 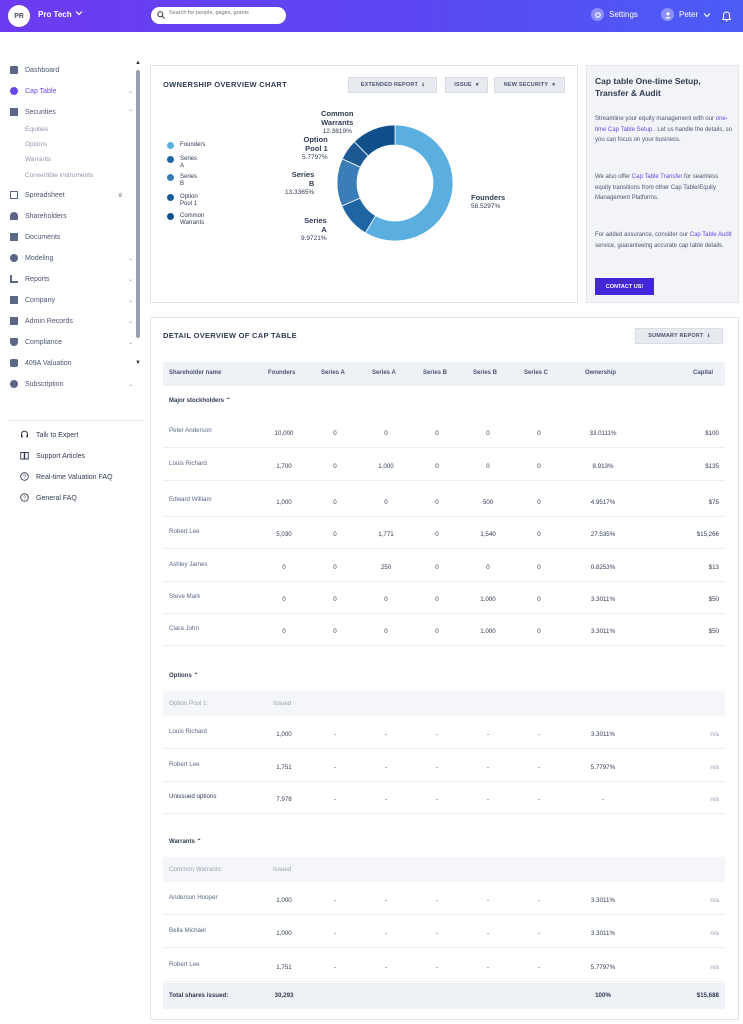 What do you see at coordinates (444, 432) in the screenshot?
I see `table-row: Peter Anderson 10,000 0 0 0 0 0 33.0111% $100` at bounding box center [444, 432].